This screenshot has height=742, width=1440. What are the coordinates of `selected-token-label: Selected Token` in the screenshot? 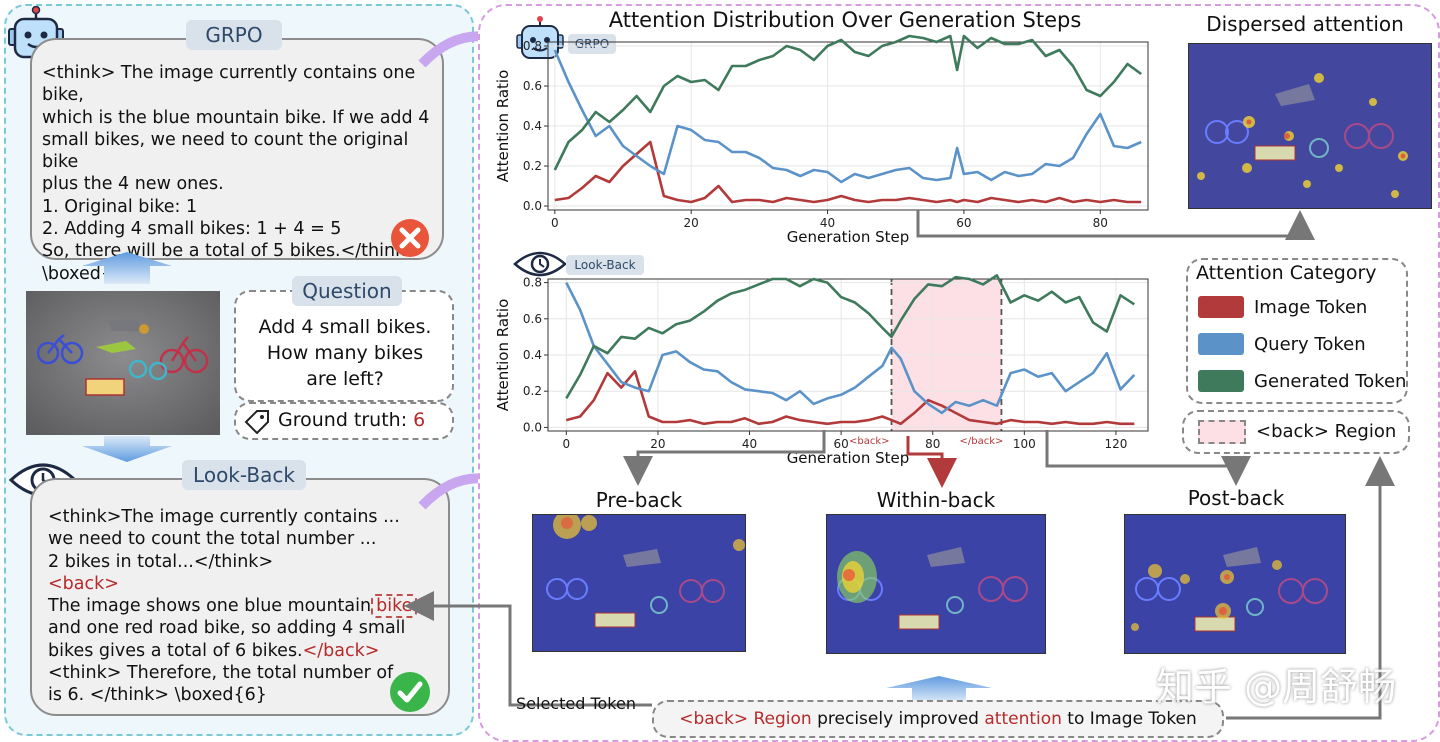 It's located at (576, 703).